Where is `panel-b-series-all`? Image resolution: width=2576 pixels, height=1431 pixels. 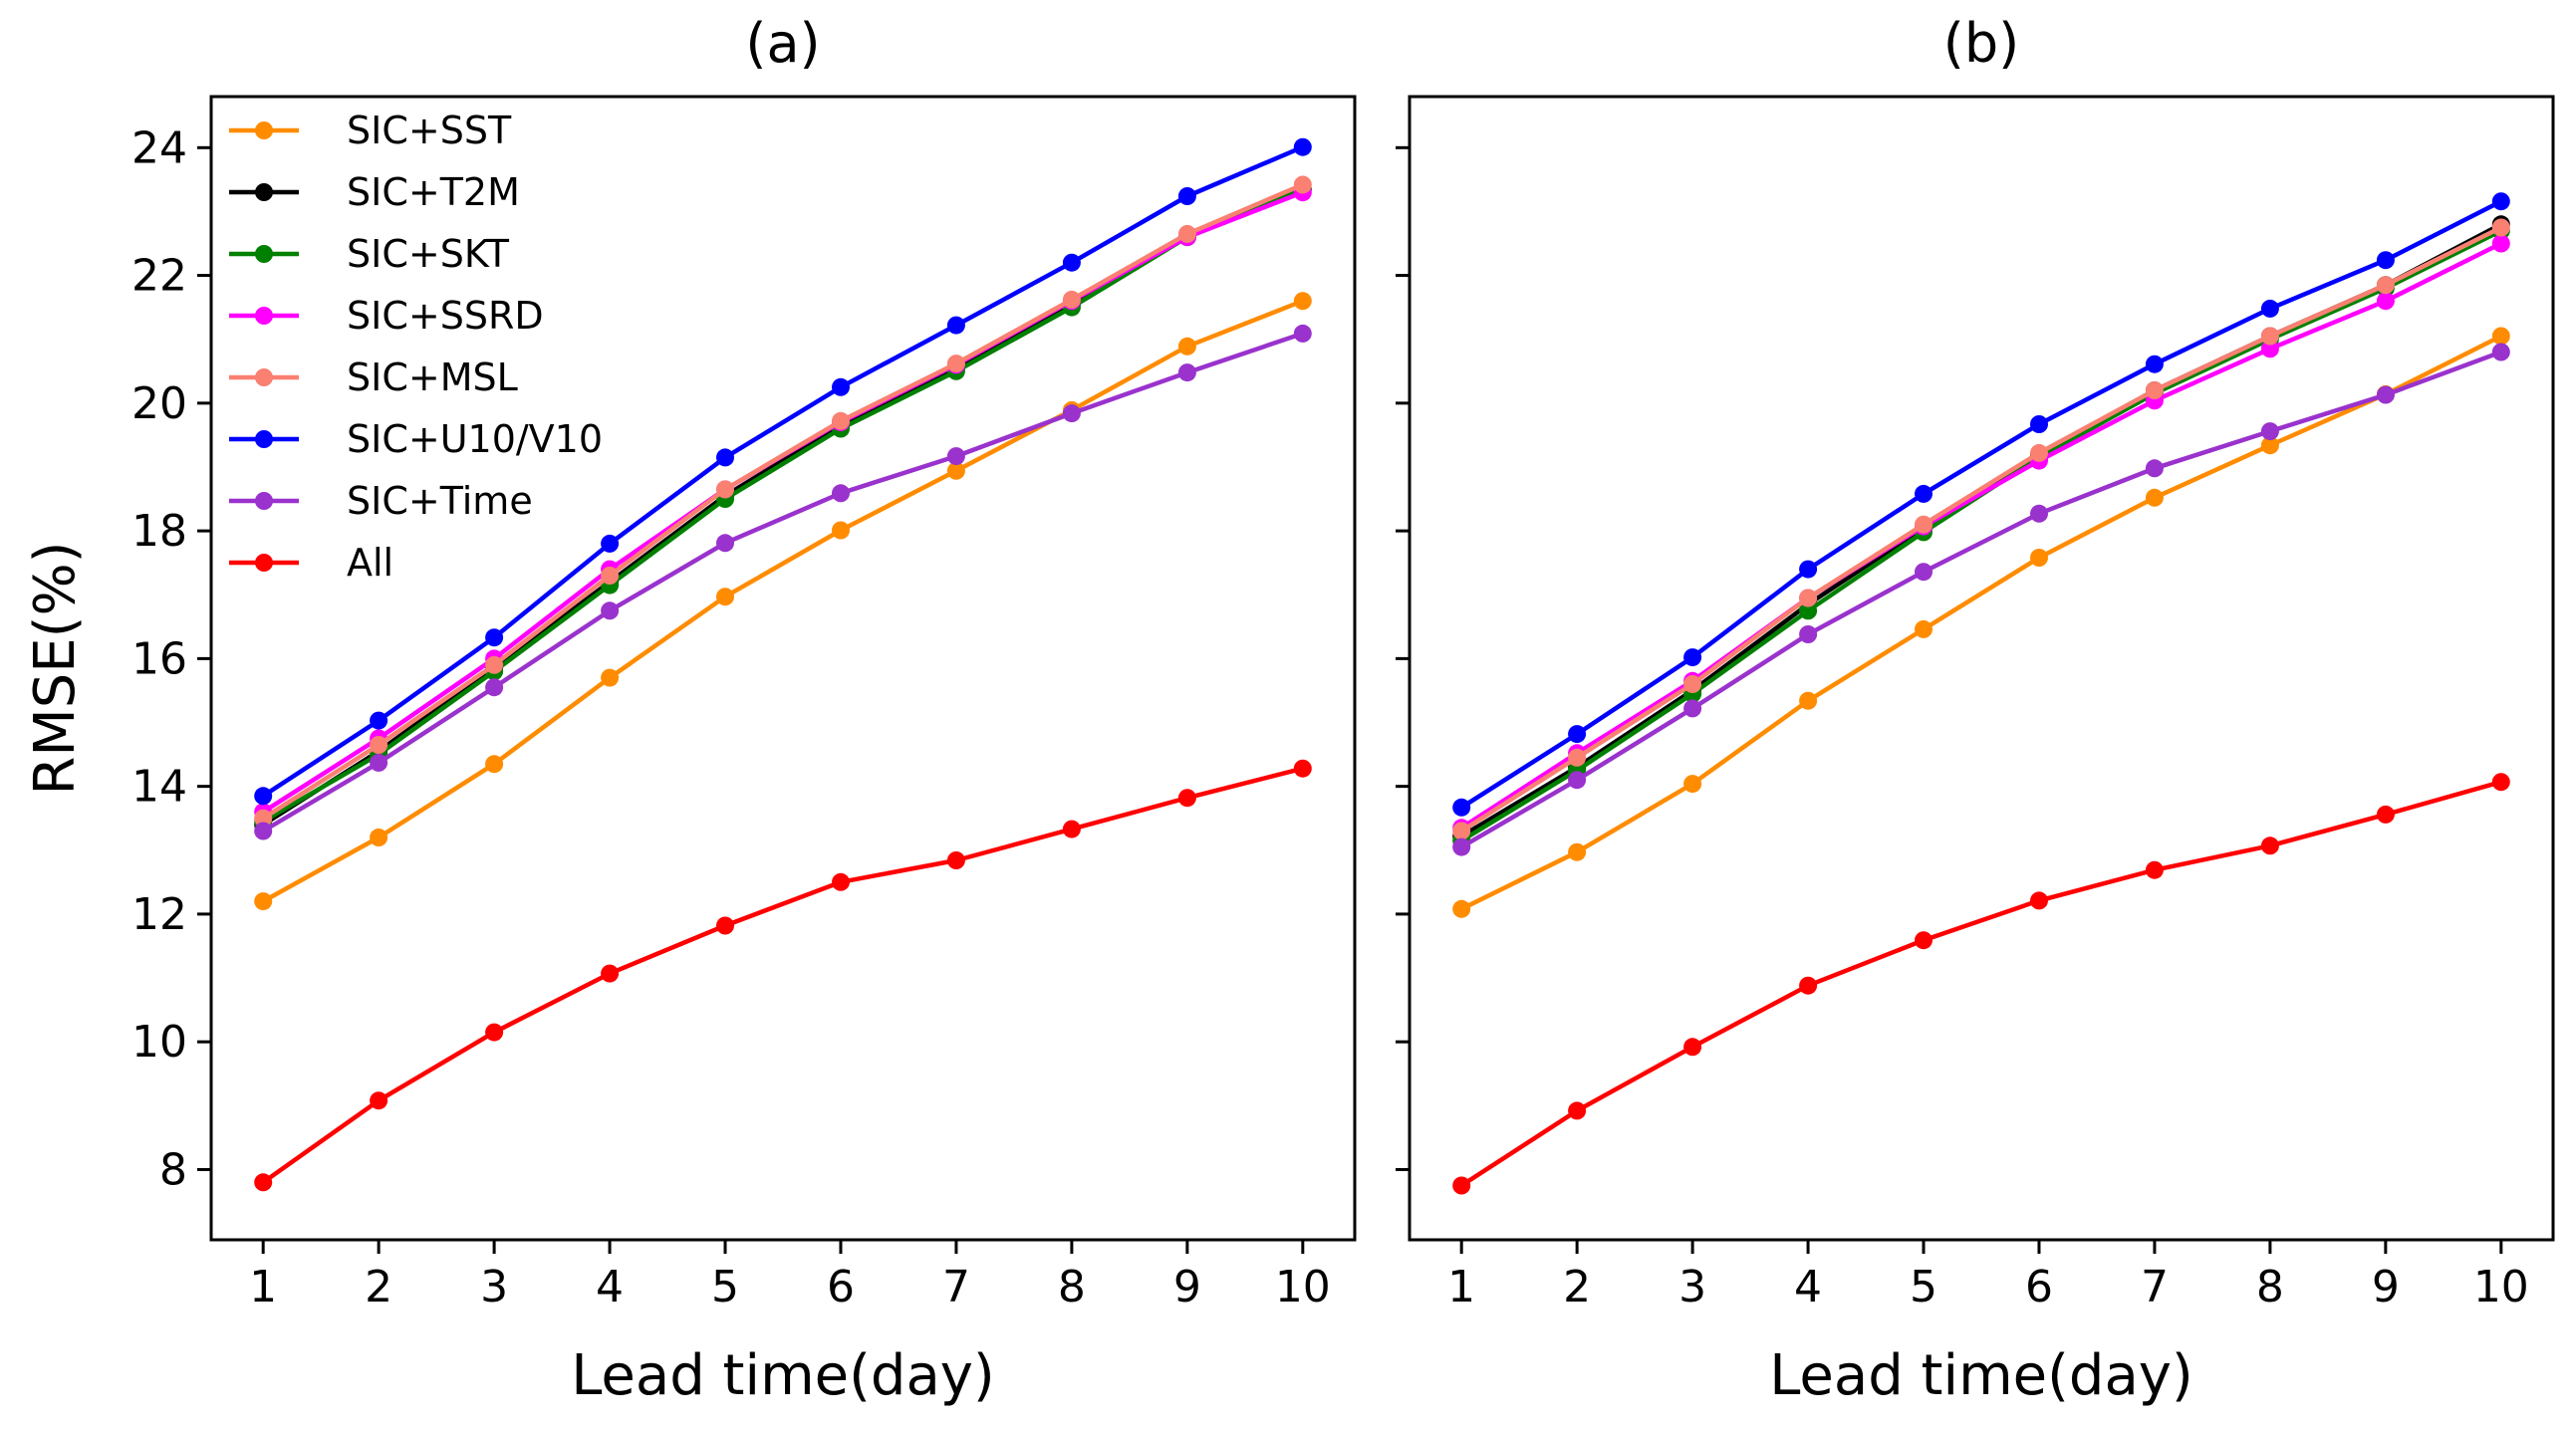 panel-b-series-all is located at coordinates (1981, 984).